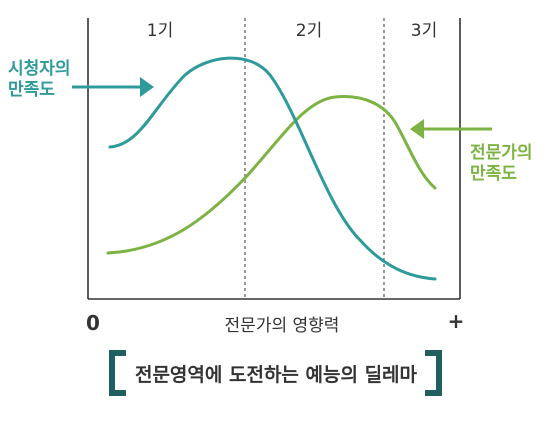 The width and height of the screenshot is (553, 435). What do you see at coordinates (282, 326) in the screenshot?
I see `x-axis-title: 전문가의 영향력` at bounding box center [282, 326].